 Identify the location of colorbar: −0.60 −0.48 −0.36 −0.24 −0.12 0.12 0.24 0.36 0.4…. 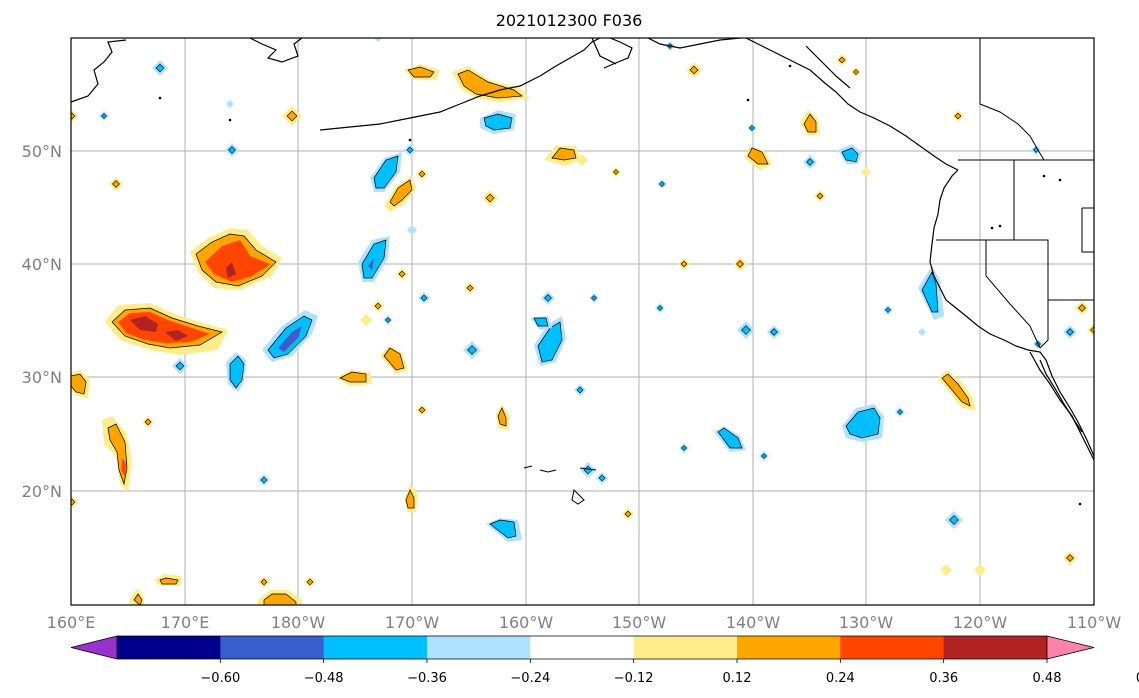
(604, 660).